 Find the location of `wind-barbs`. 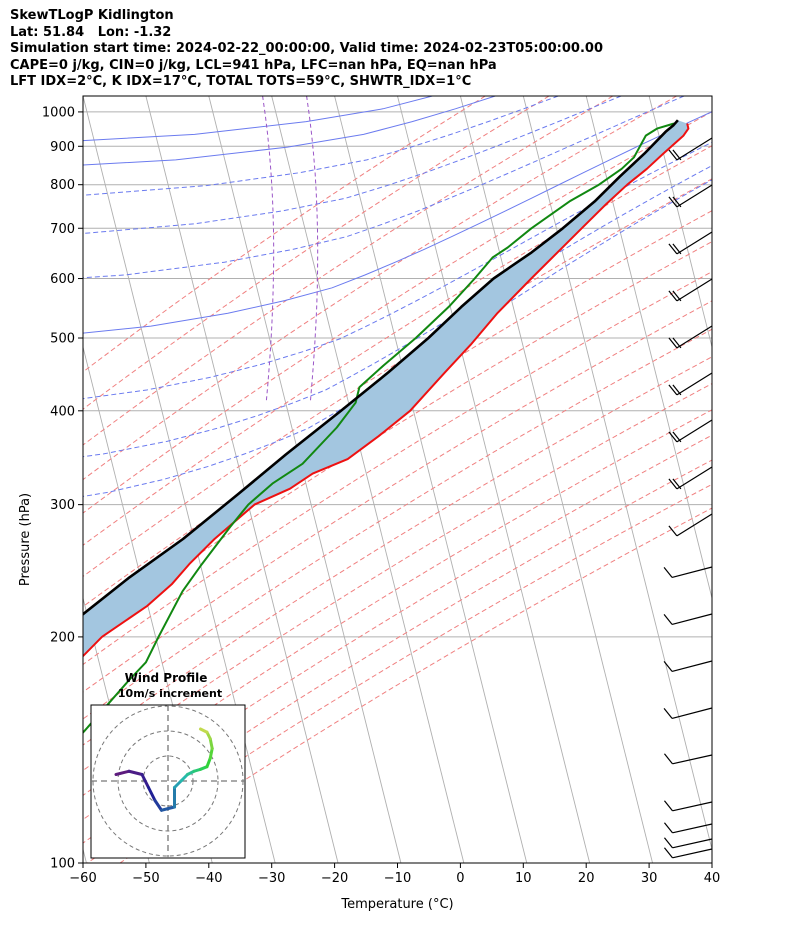

wind-barbs is located at coordinates (688, 498).